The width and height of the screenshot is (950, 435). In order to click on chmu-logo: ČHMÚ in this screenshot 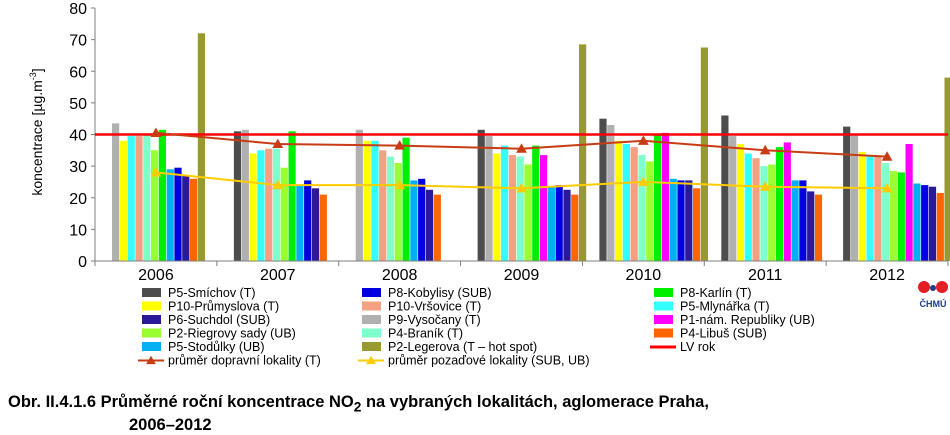, I will do `click(933, 298)`.